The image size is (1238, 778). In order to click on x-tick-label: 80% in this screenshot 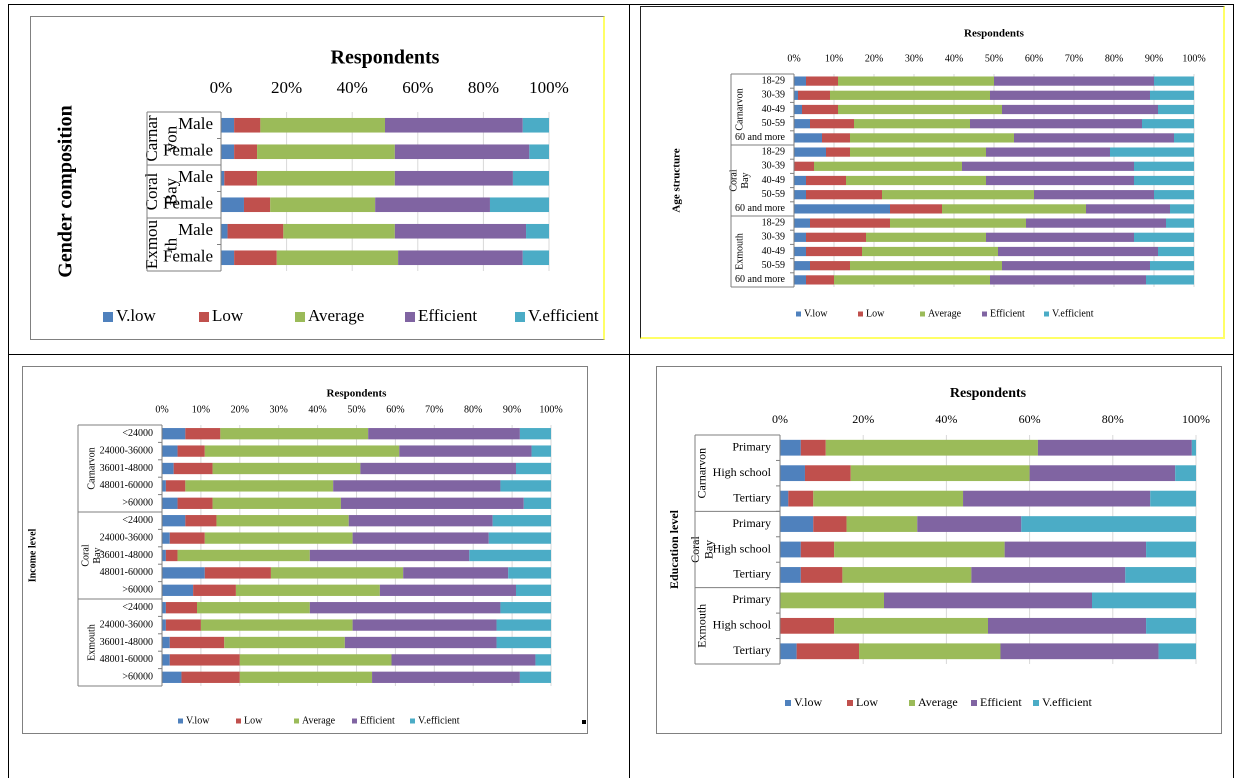, I will do `click(483, 87)`.